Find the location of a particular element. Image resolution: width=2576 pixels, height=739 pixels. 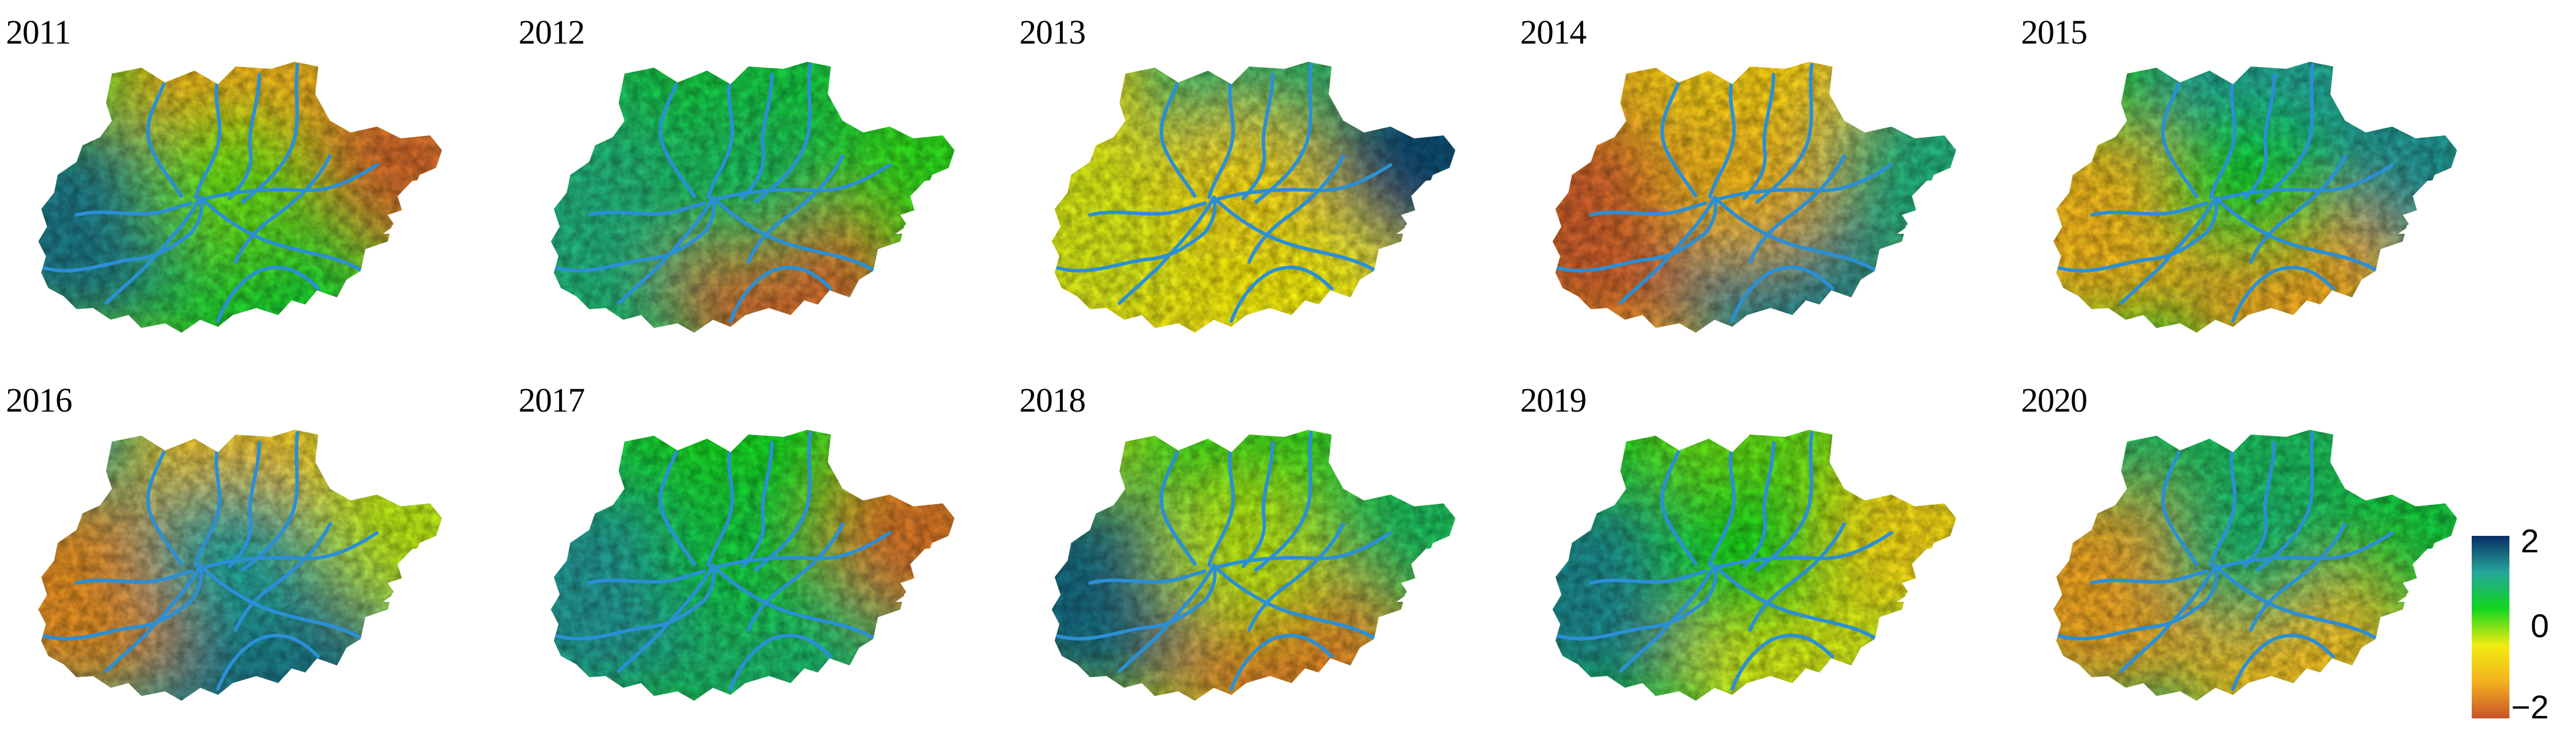

panel-year-label: 2013 is located at coordinates (1052, 32).